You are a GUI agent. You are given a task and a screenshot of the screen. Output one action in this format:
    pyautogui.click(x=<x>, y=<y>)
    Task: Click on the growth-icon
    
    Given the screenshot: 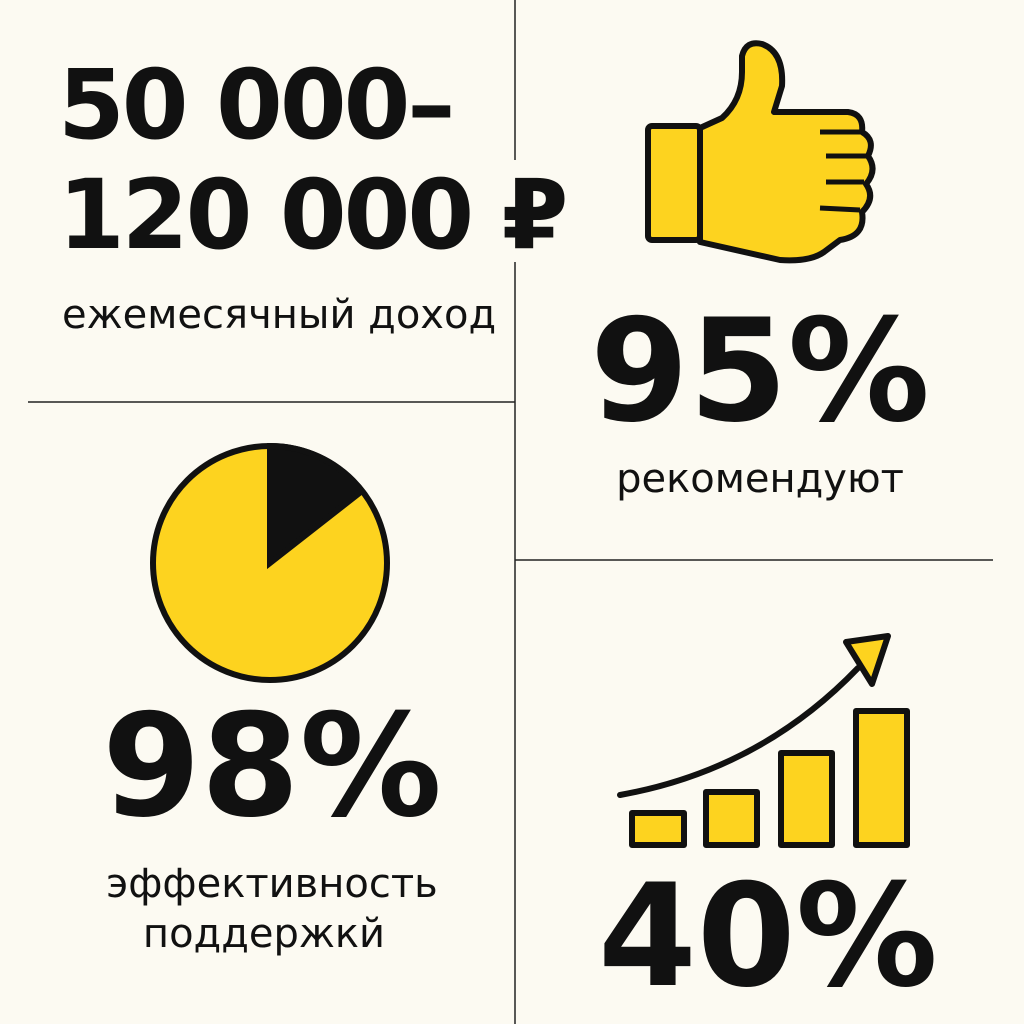 What is the action you would take?
    pyautogui.click(x=763, y=740)
    